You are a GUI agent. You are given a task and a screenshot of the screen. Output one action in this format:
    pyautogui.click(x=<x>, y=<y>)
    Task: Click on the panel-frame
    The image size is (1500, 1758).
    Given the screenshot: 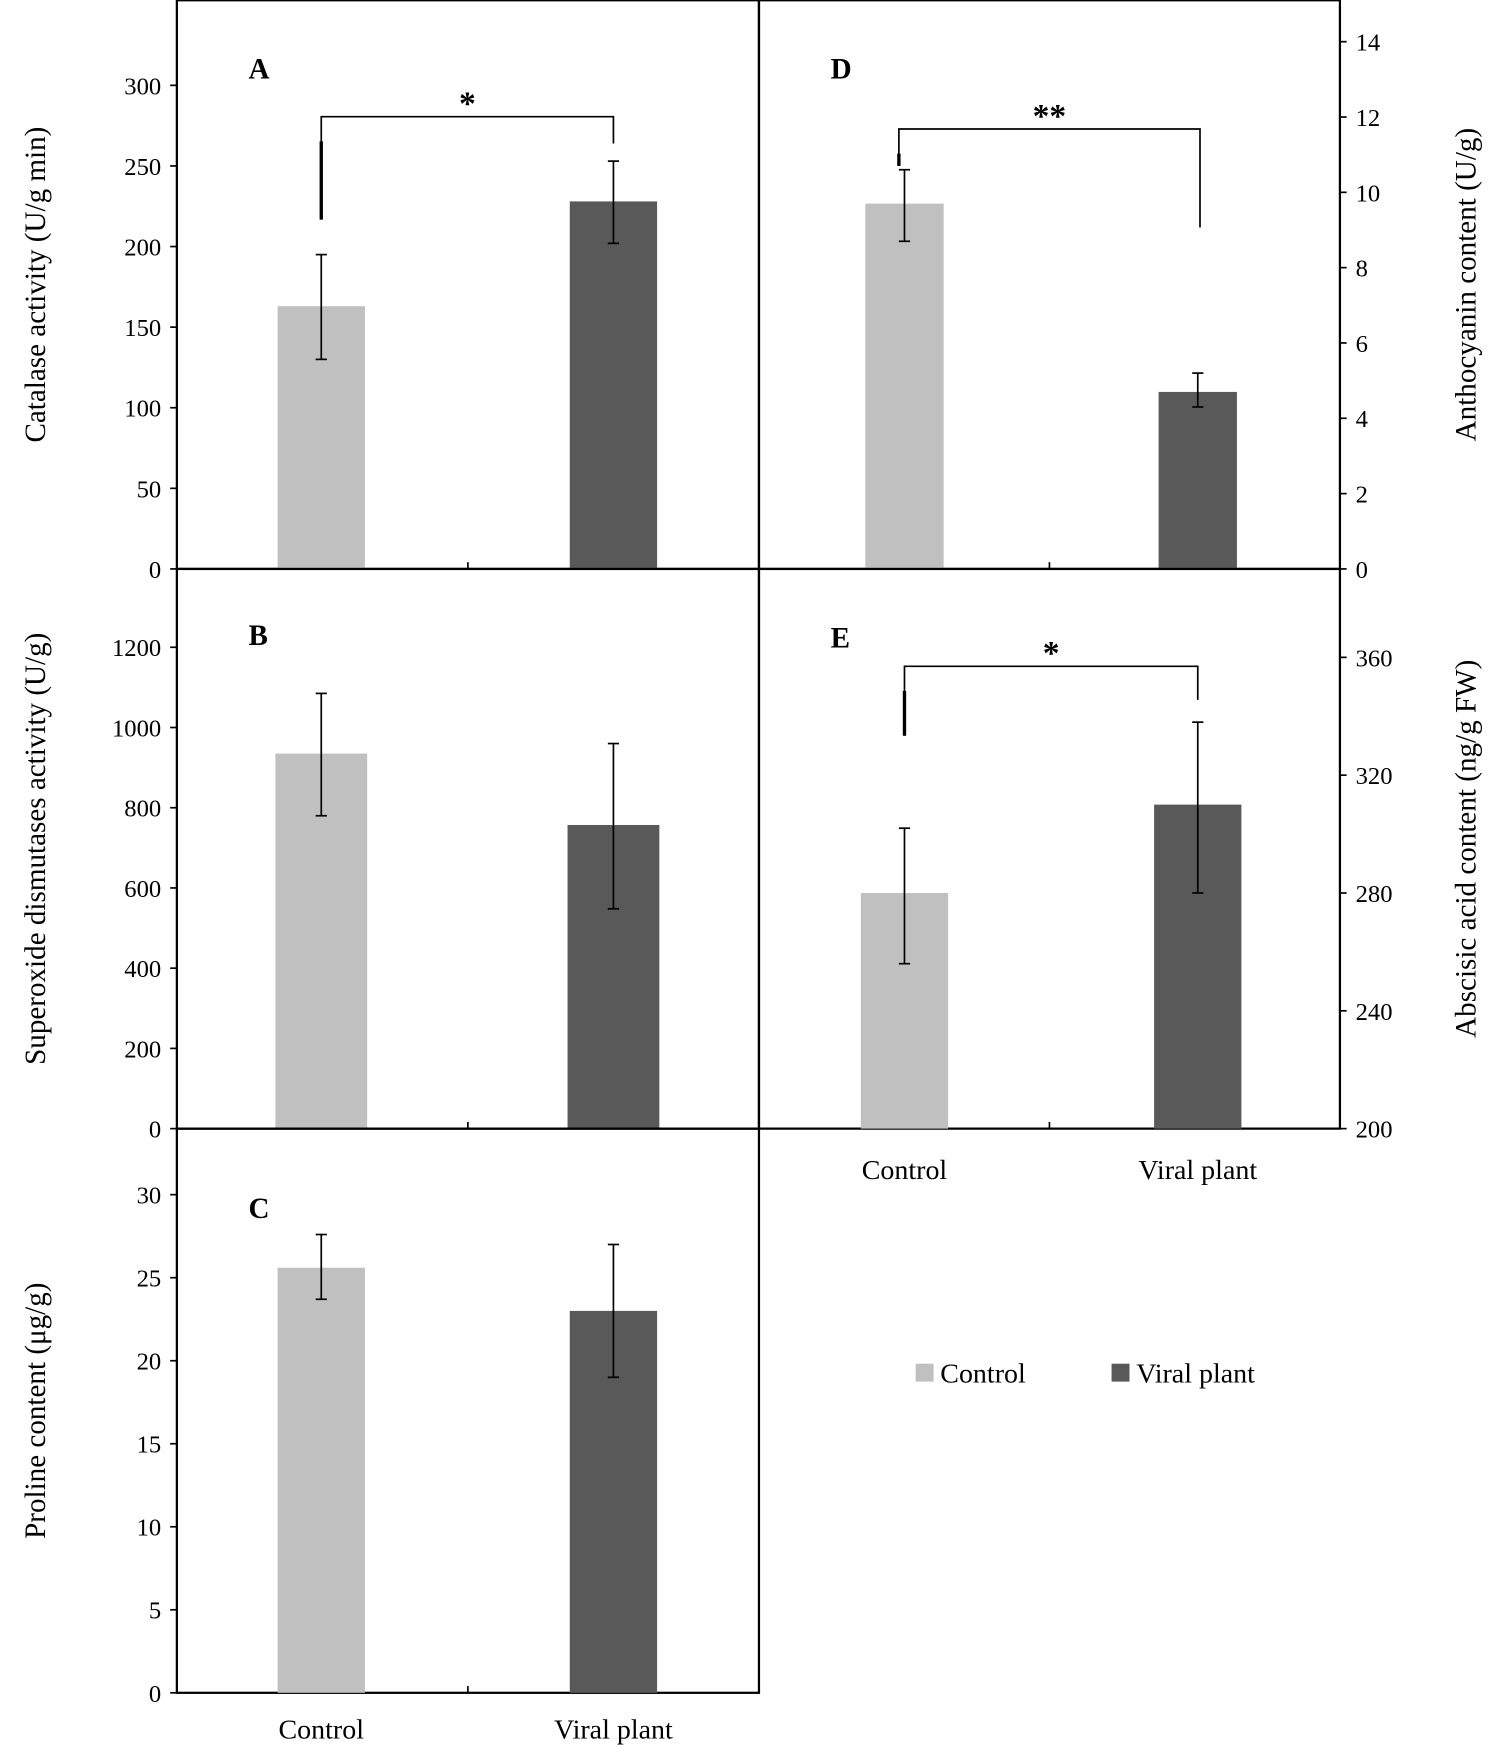 What is the action you would take?
    pyautogui.click(x=468, y=848)
    